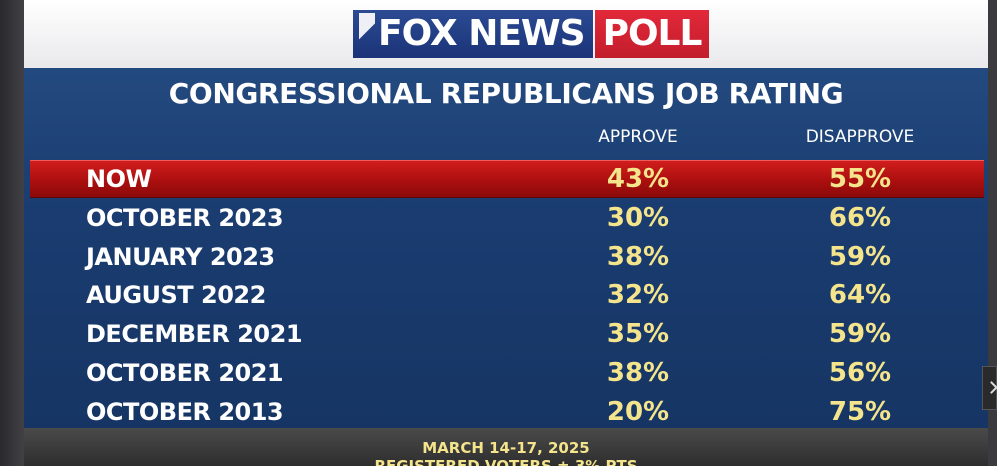 The width and height of the screenshot is (997, 466). Describe the element at coordinates (638, 411) in the screenshot. I see `approve-value: 20%` at that location.